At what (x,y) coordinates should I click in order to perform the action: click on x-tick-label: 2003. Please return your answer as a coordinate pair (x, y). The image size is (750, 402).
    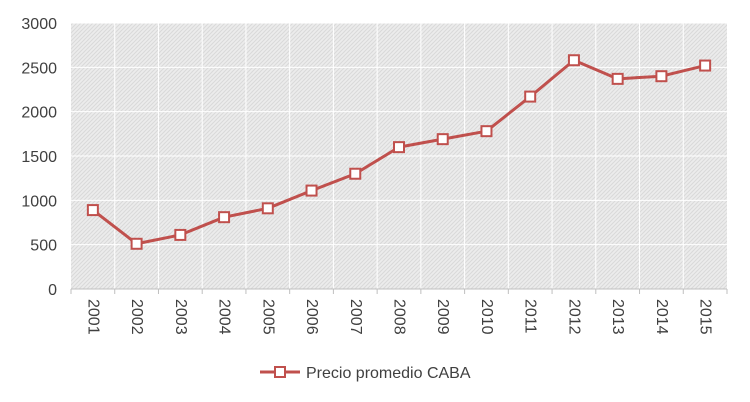
    Looking at the image, I should click on (180, 317).